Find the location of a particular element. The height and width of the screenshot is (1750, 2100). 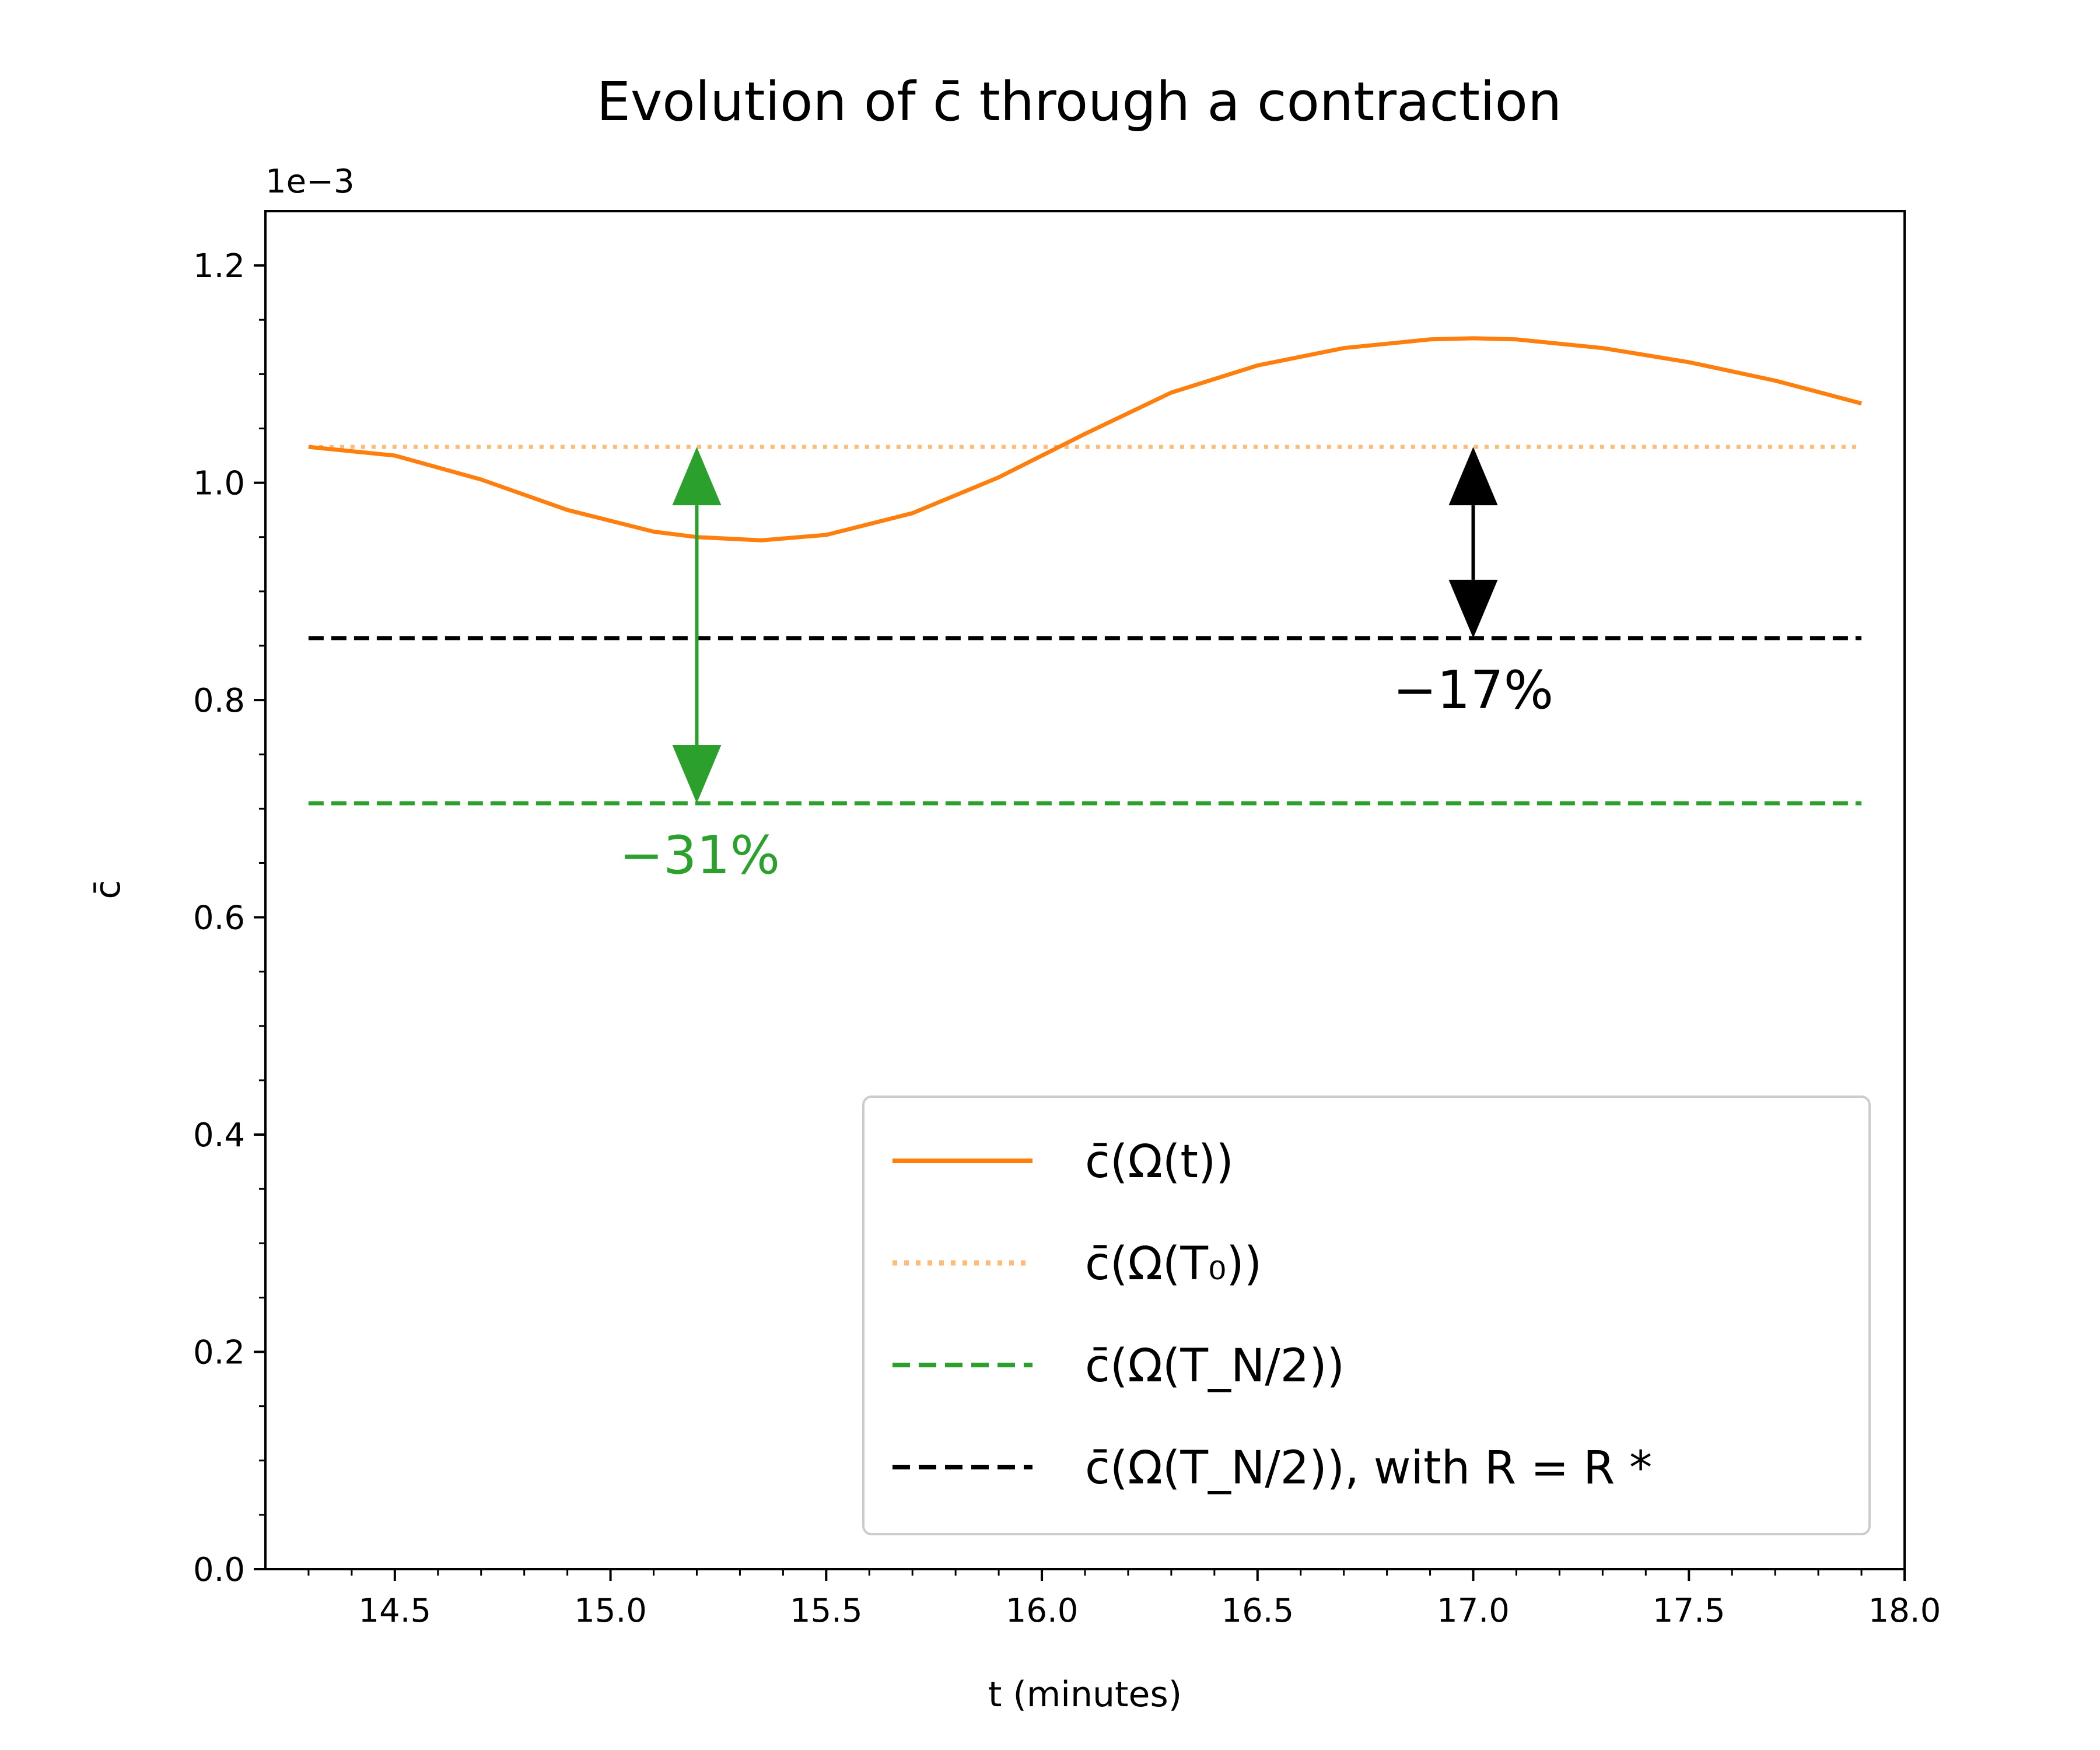

x-tick-label: 16.0 is located at coordinates (1042, 1611).